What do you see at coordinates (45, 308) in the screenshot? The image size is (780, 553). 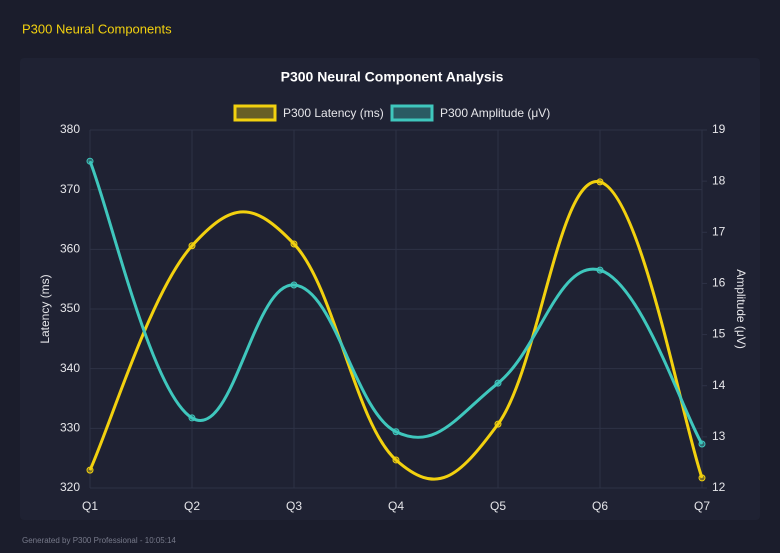 I see `y-axis-label: Latency (ms)` at bounding box center [45, 308].